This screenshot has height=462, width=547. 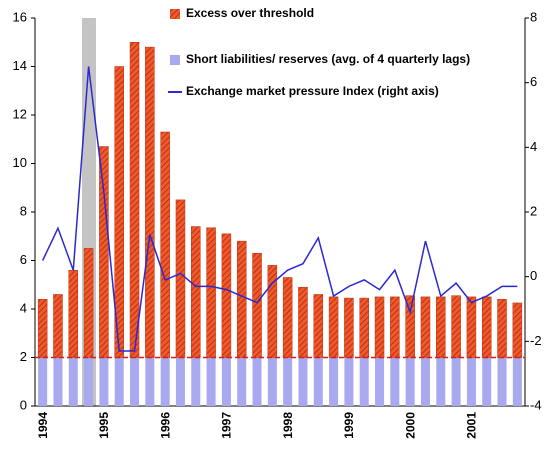 I want to click on y-tick-label: 6, so click(x=23, y=259).